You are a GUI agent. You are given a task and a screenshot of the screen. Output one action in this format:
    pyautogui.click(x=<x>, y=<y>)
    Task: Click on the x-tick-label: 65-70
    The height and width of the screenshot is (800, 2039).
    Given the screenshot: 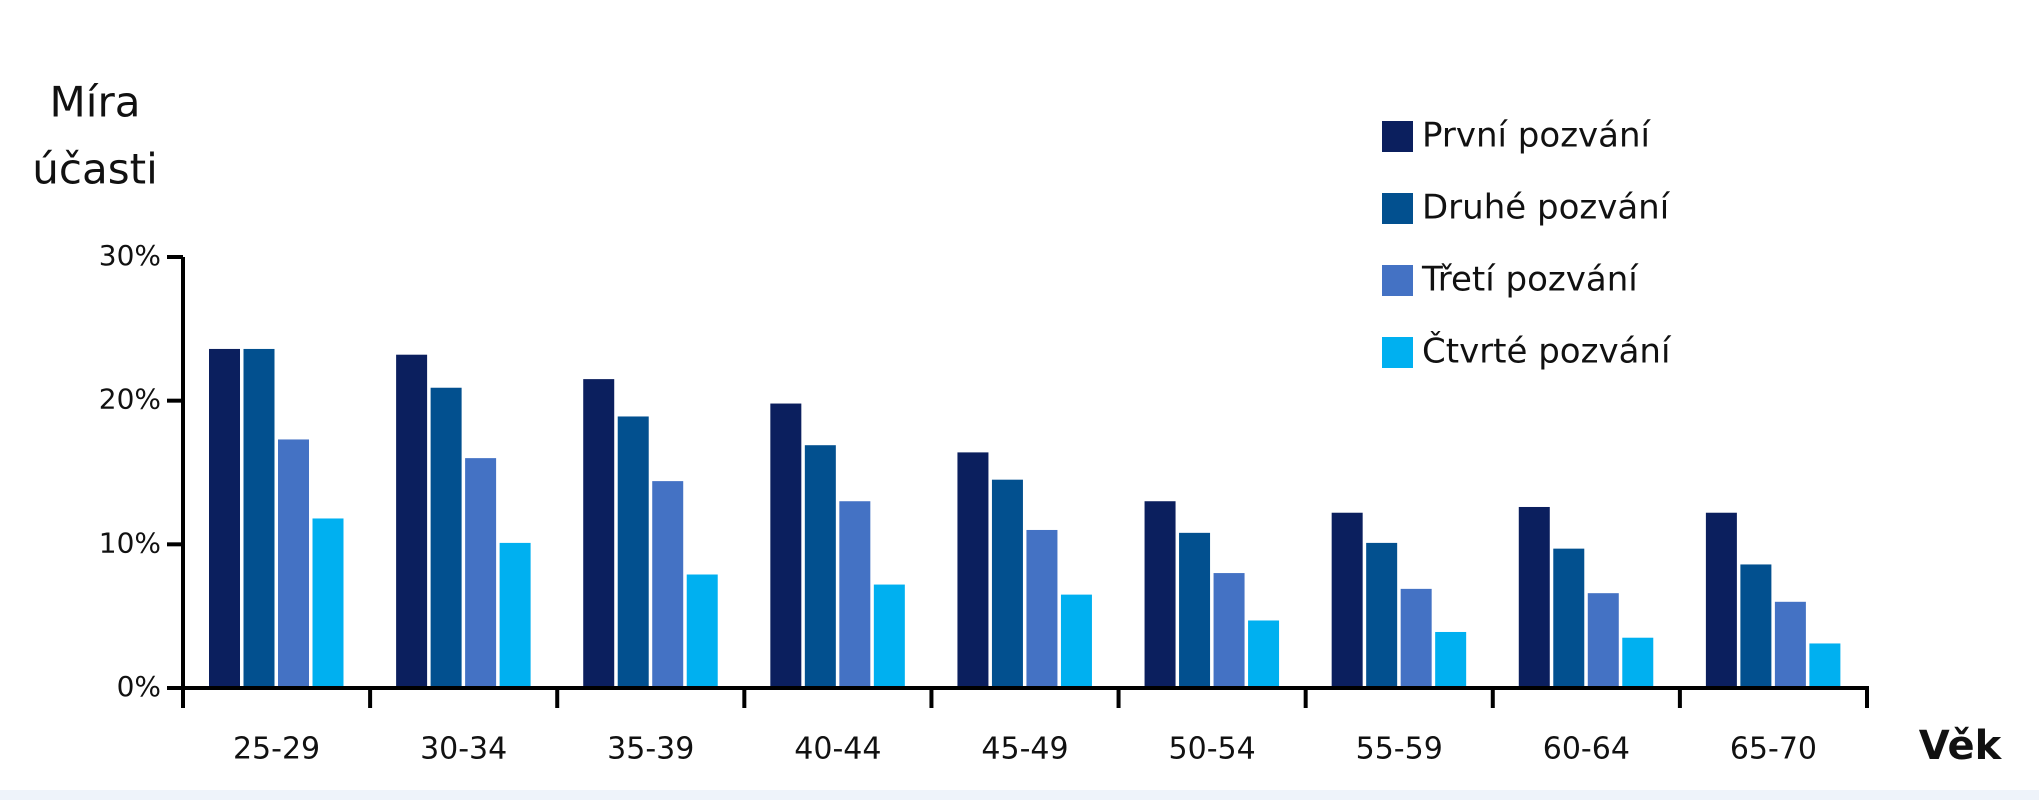 What is the action you would take?
    pyautogui.click(x=1773, y=749)
    